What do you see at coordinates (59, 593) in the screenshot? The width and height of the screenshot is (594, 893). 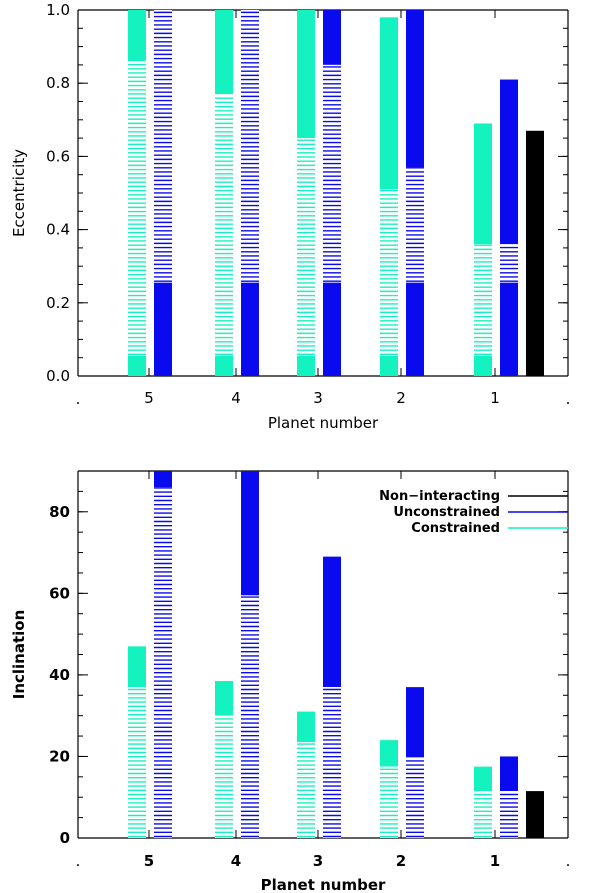 I see `y-tick-label: 60` at bounding box center [59, 593].